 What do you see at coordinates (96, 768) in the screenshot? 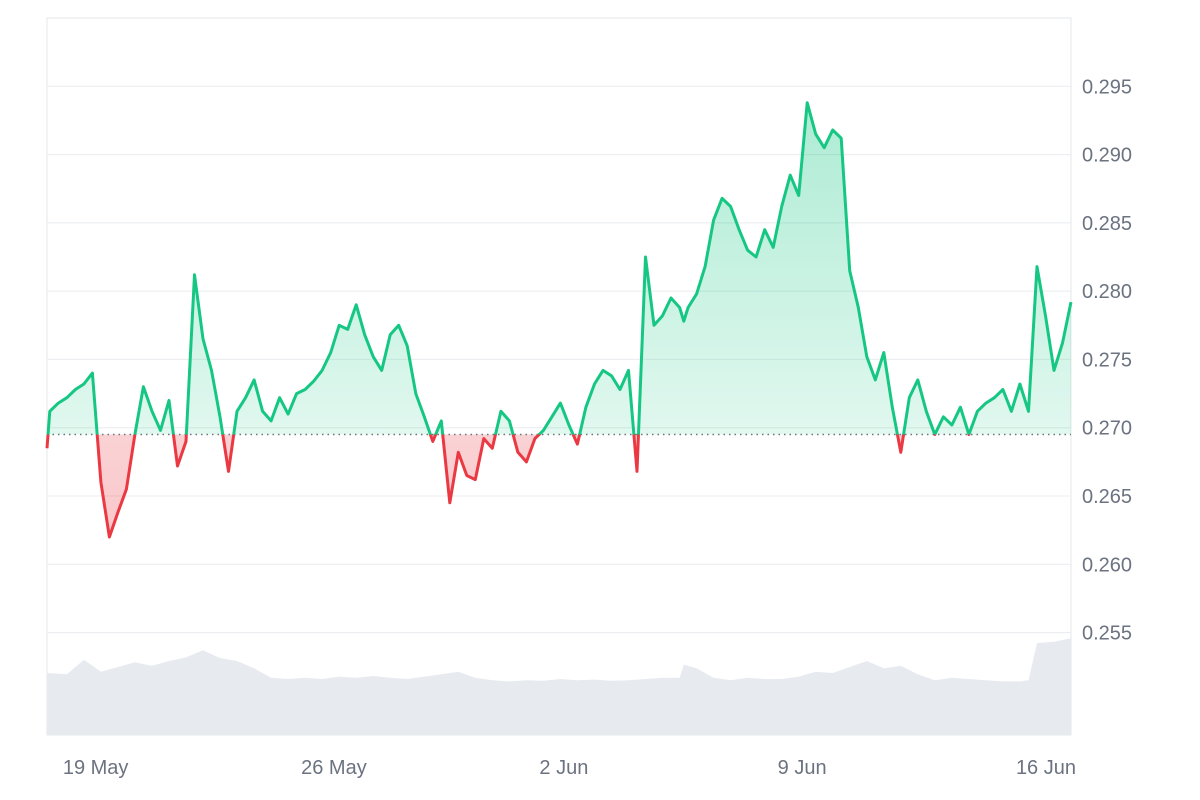
I see `x-tick-label: 19 May` at bounding box center [96, 768].